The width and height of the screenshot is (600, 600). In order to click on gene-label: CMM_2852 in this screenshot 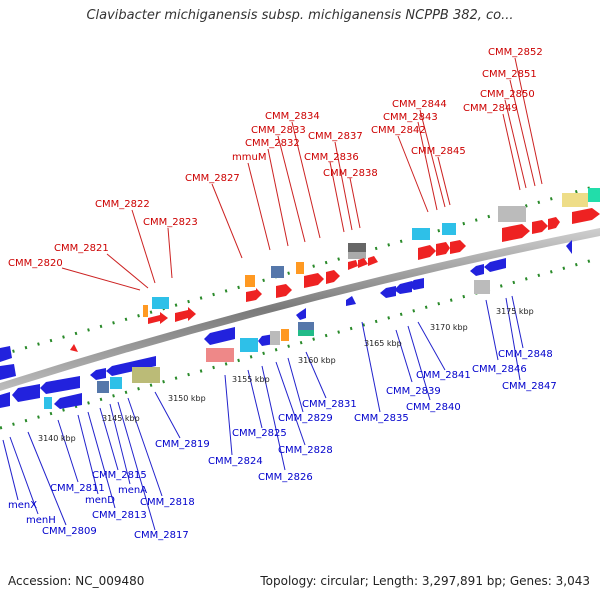, I will do `click(515, 52)`.